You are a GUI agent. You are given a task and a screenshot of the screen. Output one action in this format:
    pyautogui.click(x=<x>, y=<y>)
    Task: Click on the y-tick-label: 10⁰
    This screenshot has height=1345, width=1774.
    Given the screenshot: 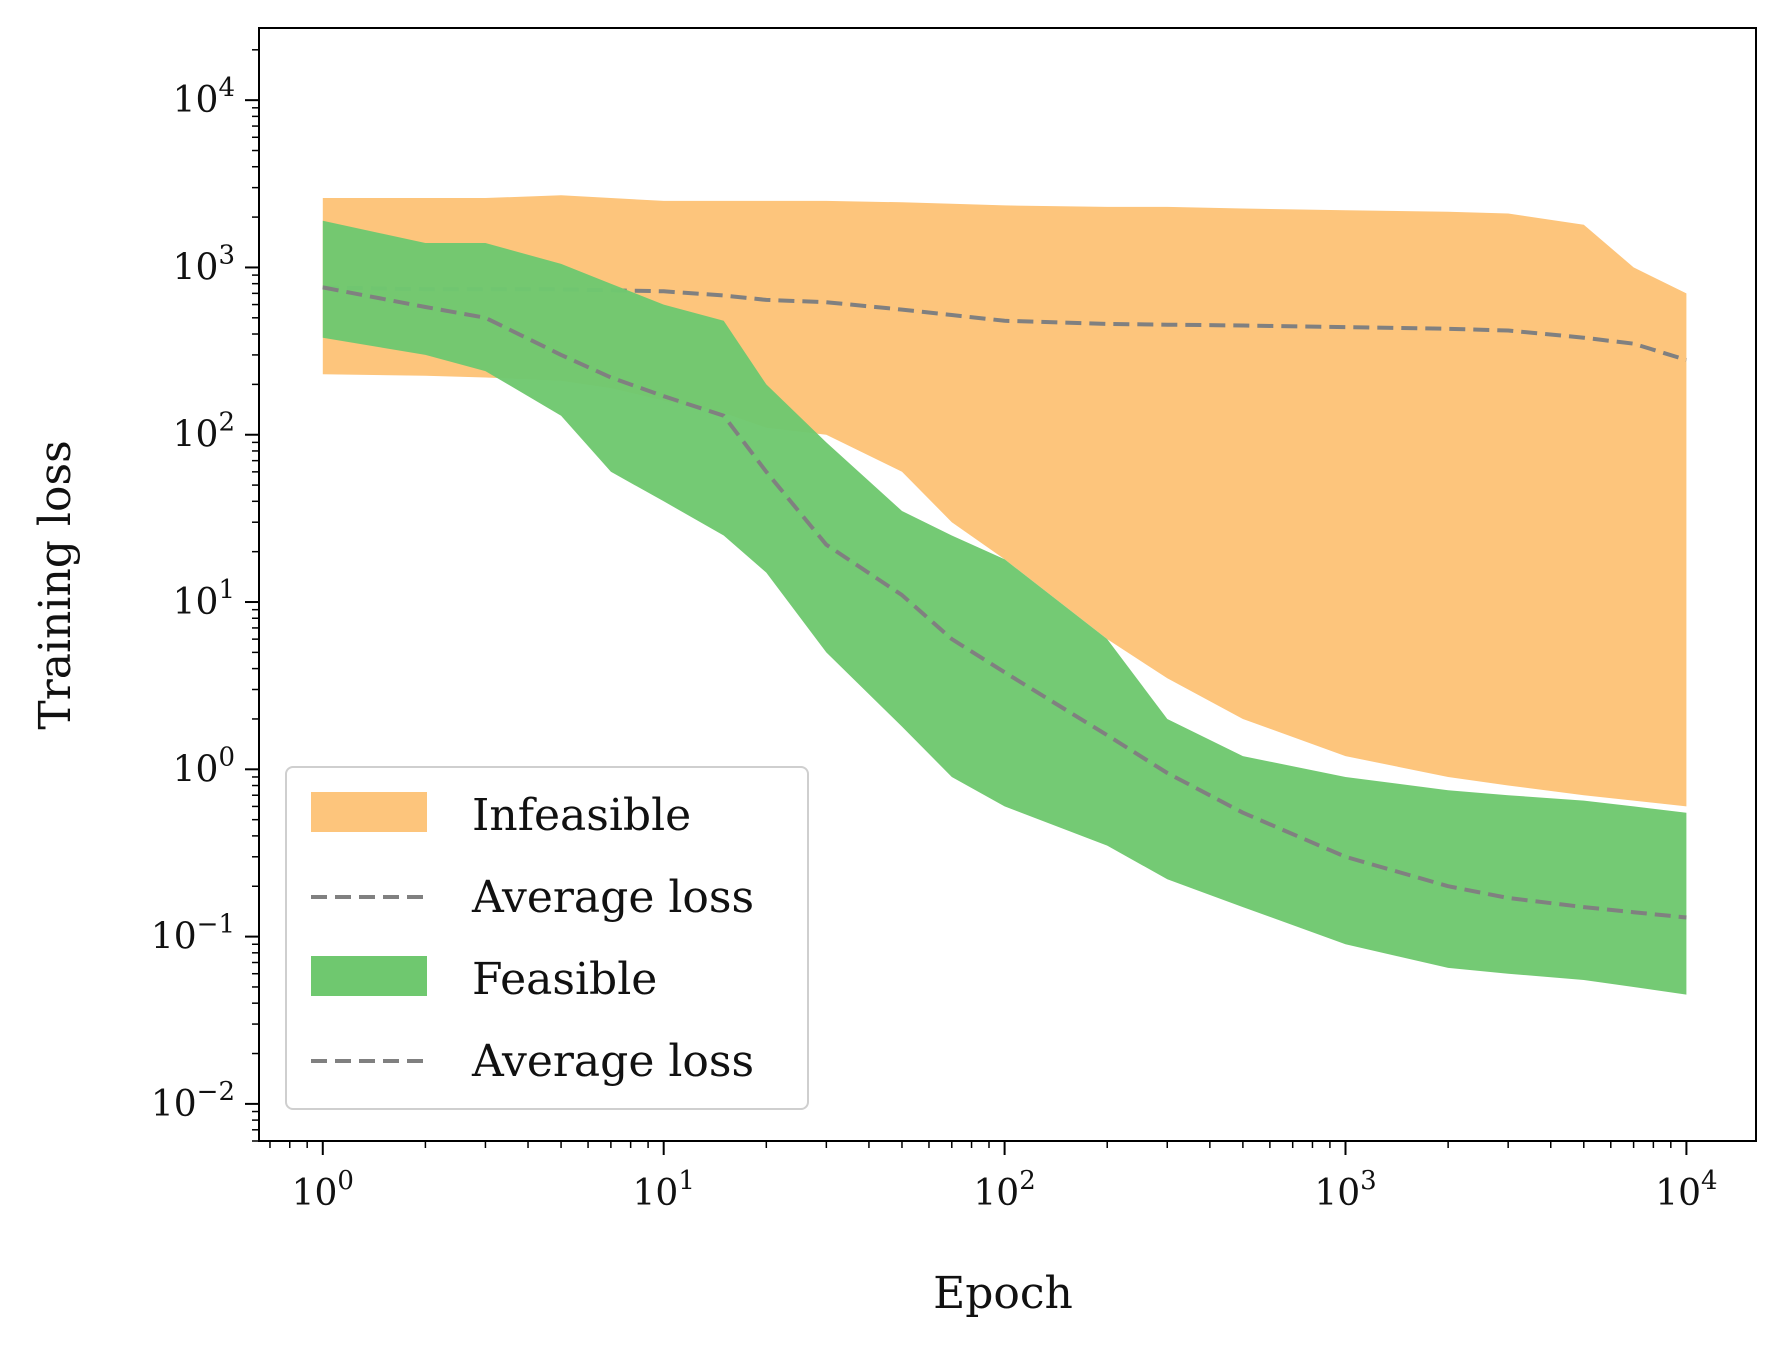 What is the action you would take?
    pyautogui.click(x=204, y=766)
    